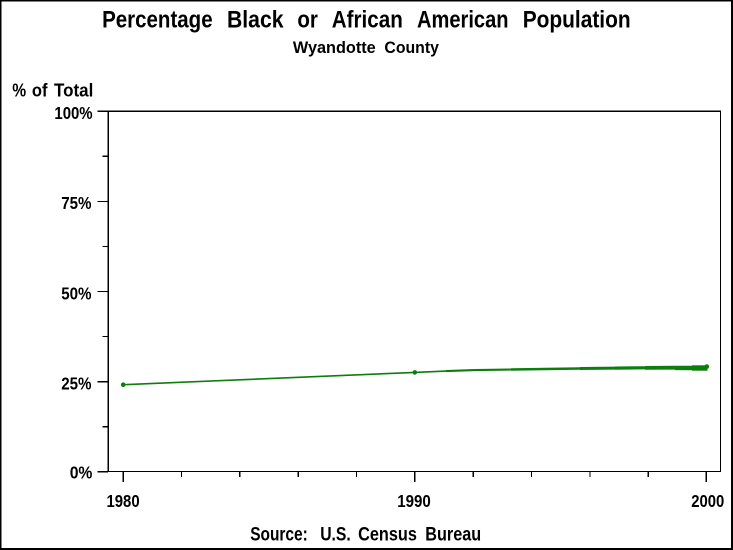 The height and width of the screenshot is (550, 733). Describe the element at coordinates (414, 501) in the screenshot. I see `svg-text: 1990` at that location.